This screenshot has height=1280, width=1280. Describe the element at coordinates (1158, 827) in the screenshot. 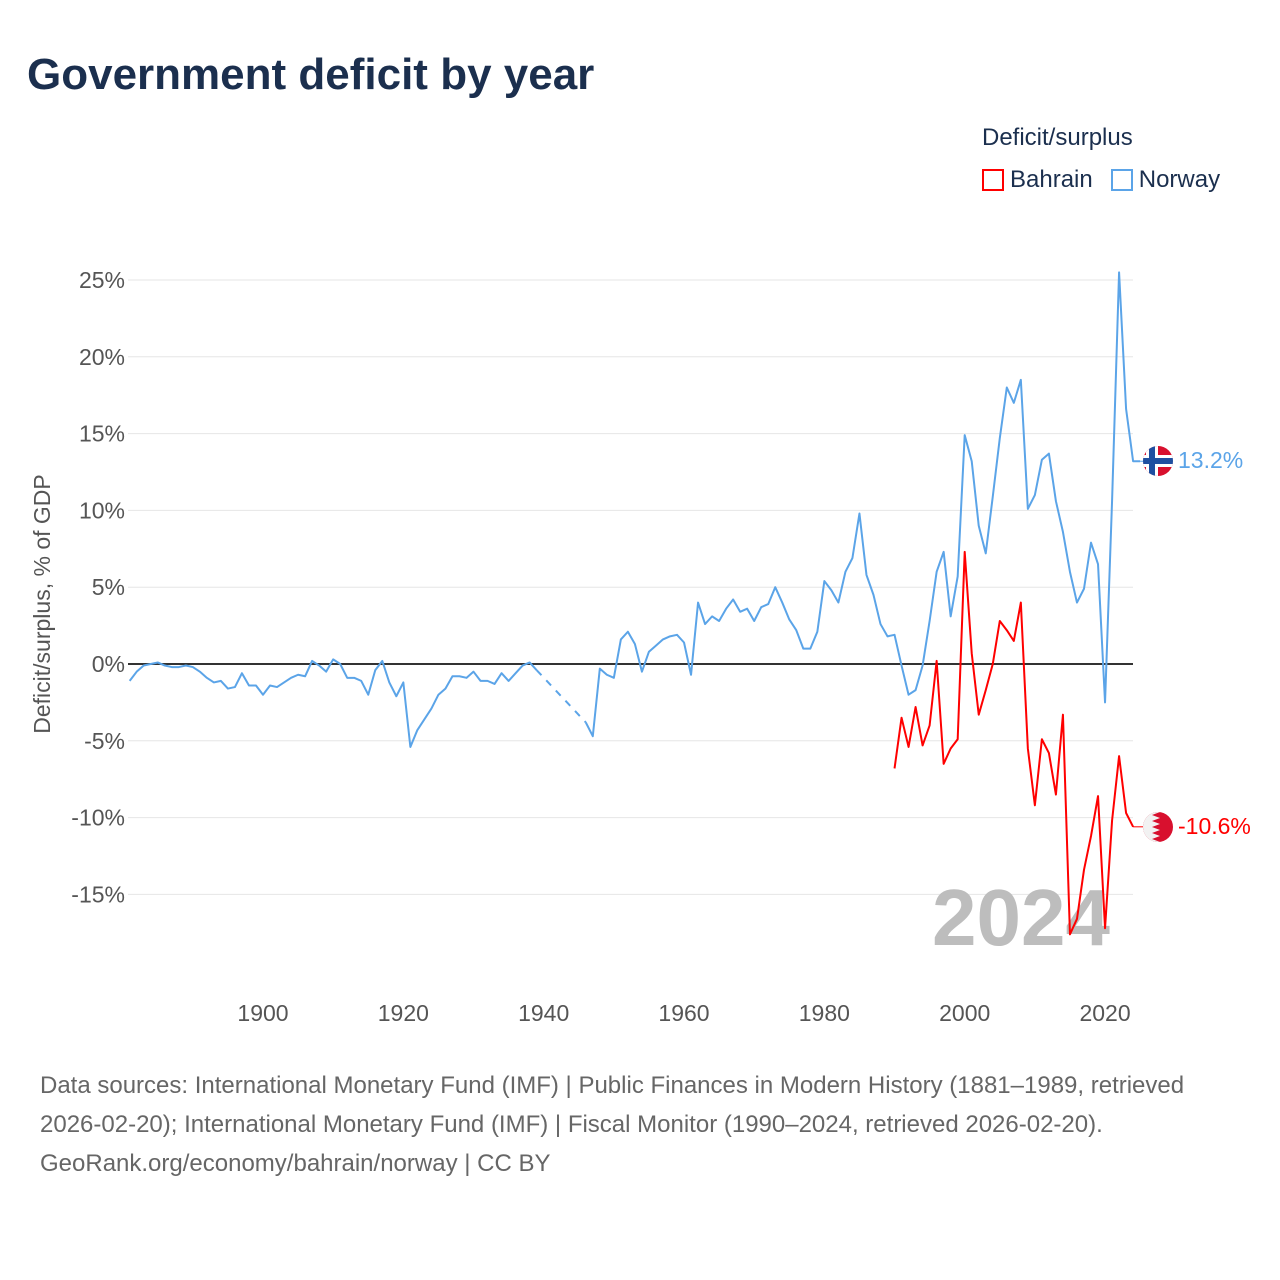

I see `bahrain-flag-icon` at that location.